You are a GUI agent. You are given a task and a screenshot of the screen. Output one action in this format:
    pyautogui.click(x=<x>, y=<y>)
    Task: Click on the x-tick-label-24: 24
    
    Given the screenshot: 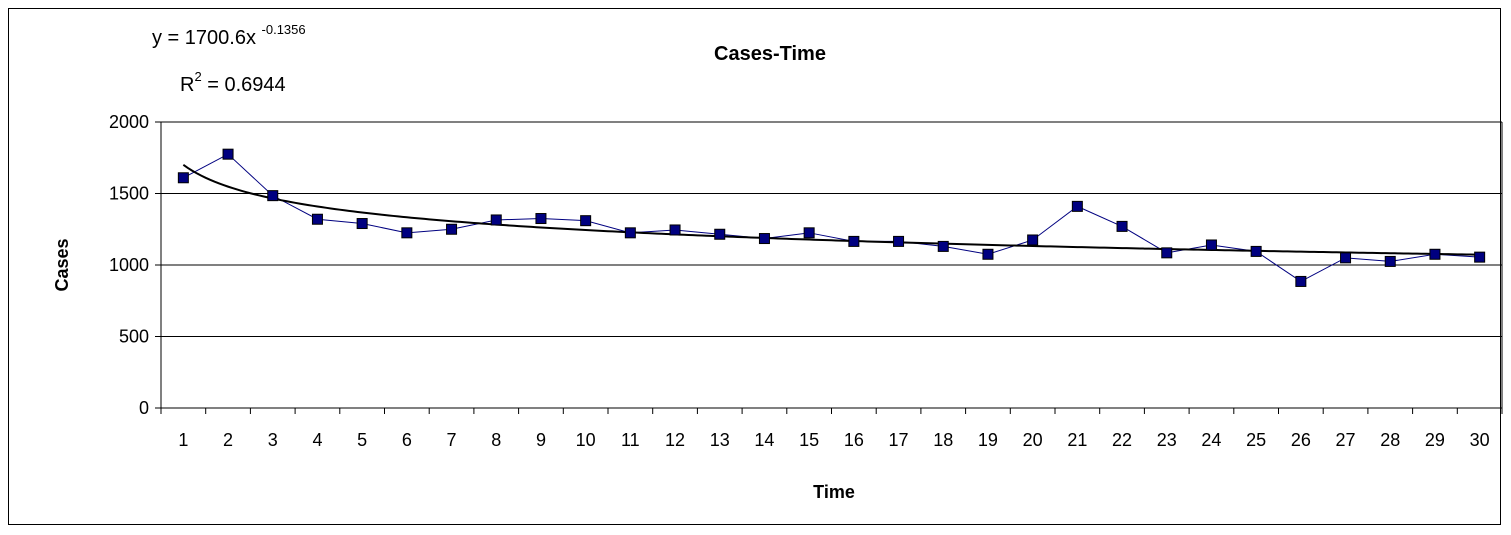 What is the action you would take?
    pyautogui.click(x=1211, y=440)
    